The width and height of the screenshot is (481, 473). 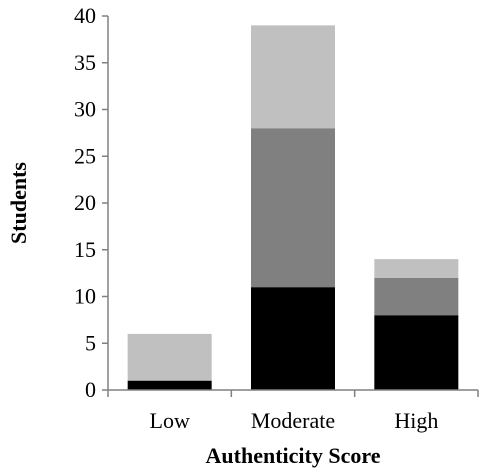 I want to click on x-tick-label: Low, so click(x=170, y=420).